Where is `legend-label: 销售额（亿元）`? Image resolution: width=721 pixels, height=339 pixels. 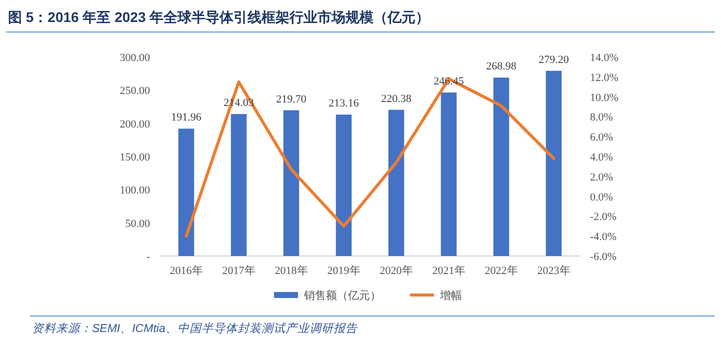
legend-label: 销售额（亿元） is located at coordinates (342, 295).